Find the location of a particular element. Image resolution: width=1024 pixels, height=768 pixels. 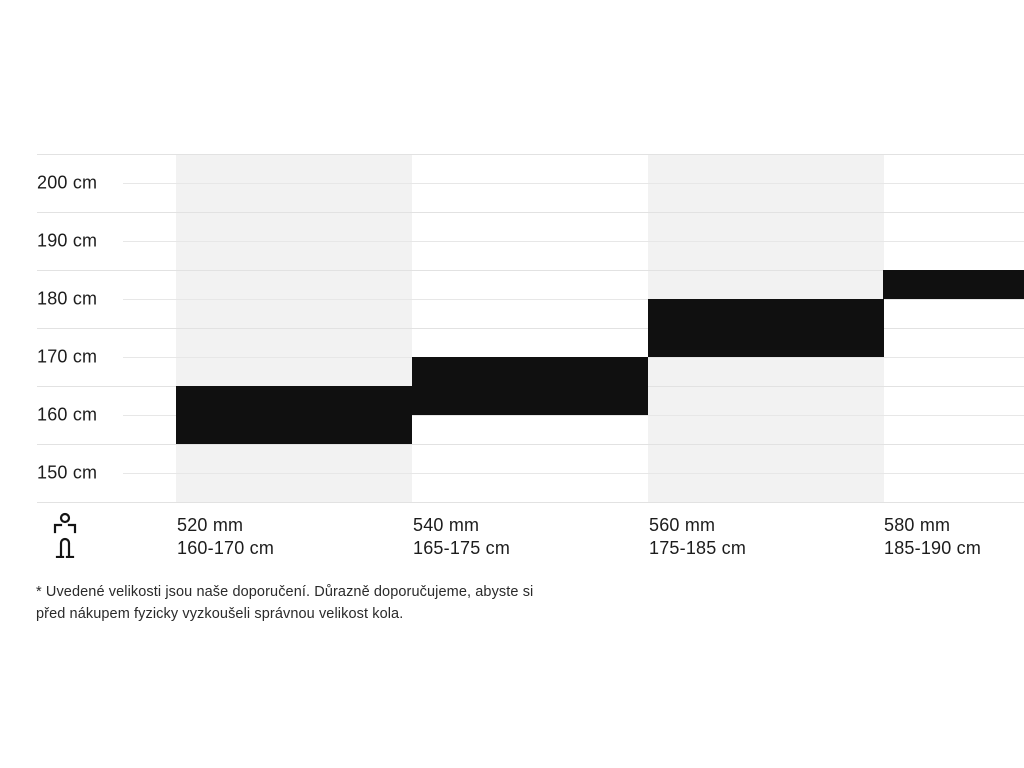

rider-height-label: 185-190 cm is located at coordinates (933, 548).